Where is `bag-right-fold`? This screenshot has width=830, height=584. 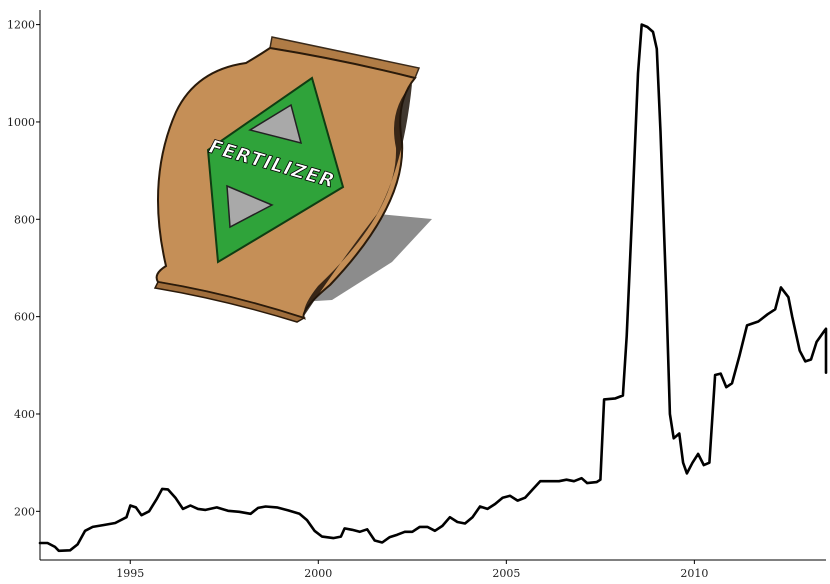
bag-right-fold is located at coordinates (357, 200).